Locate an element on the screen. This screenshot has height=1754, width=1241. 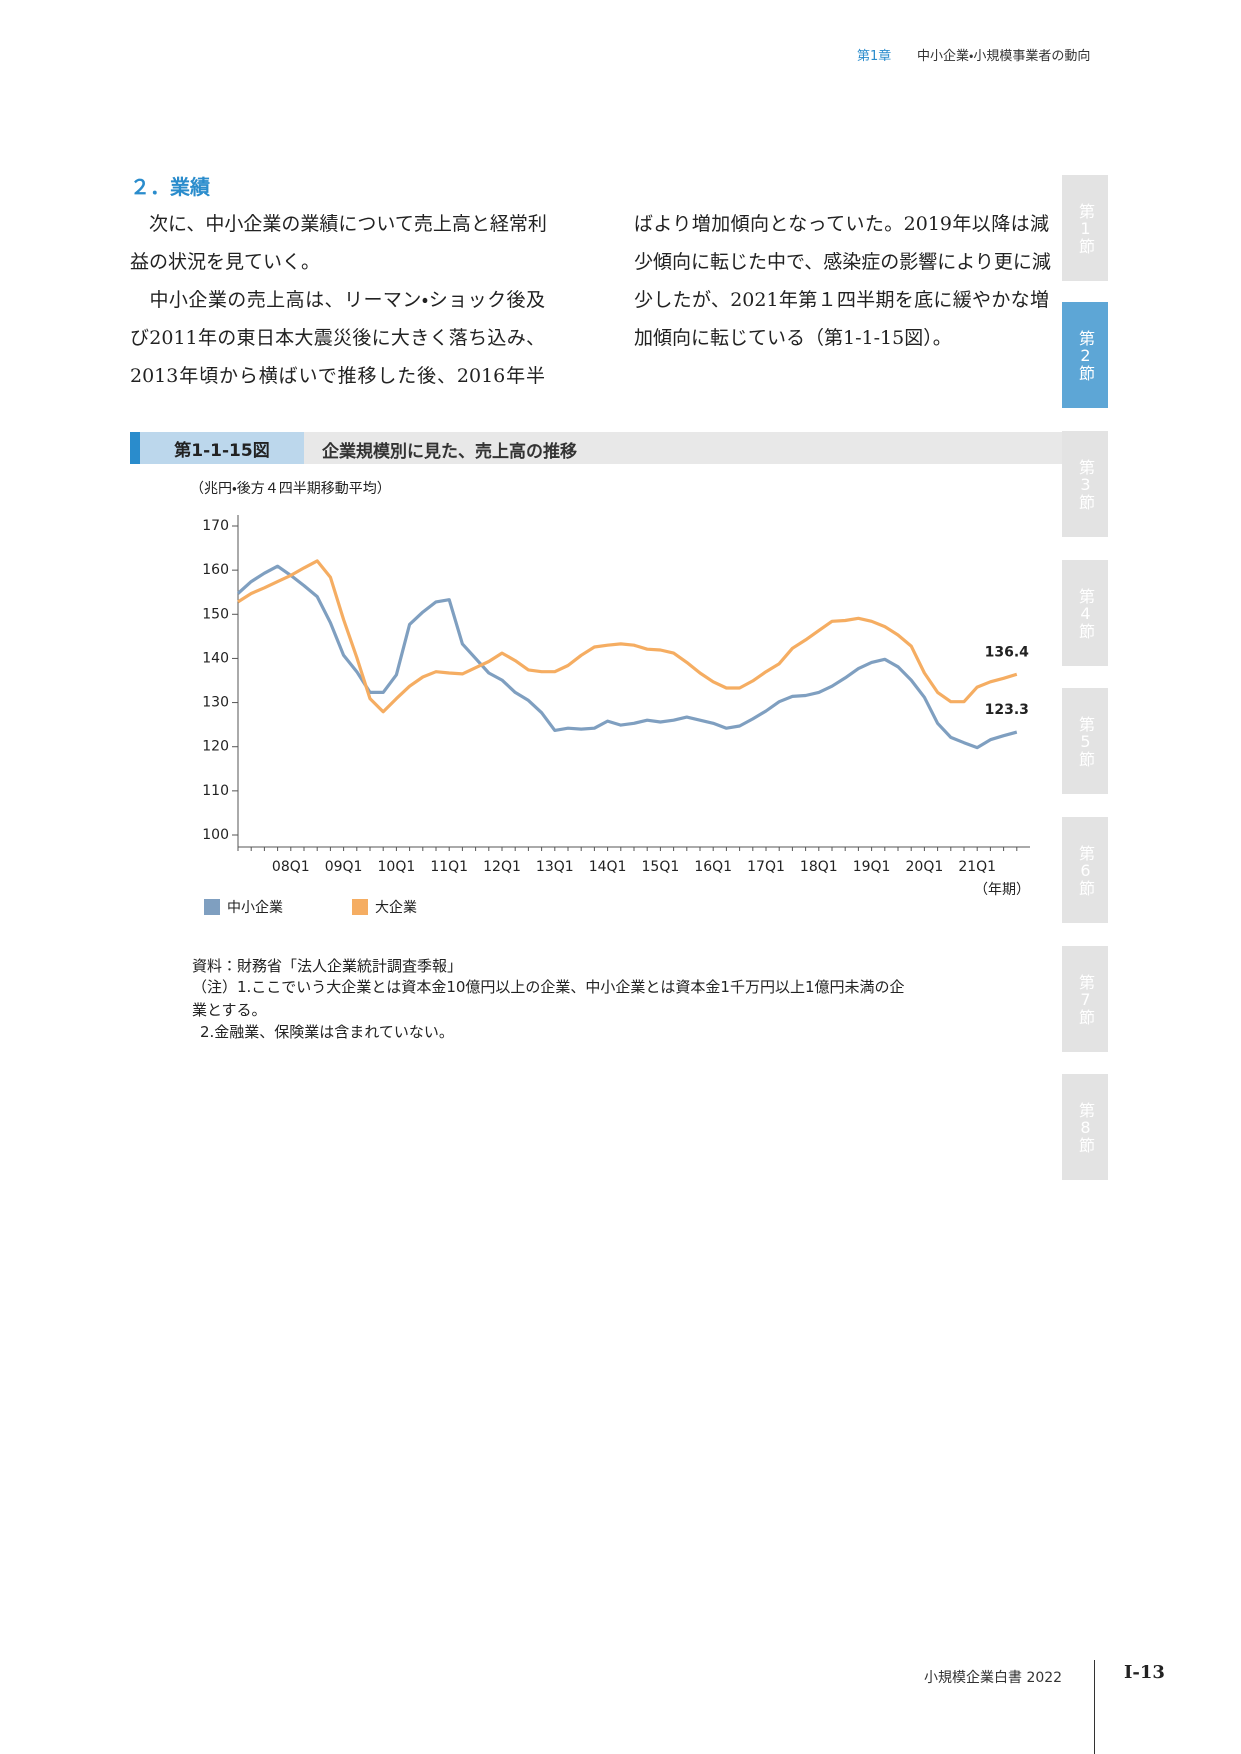
x-tick-label: 11Q1 is located at coordinates (449, 867).